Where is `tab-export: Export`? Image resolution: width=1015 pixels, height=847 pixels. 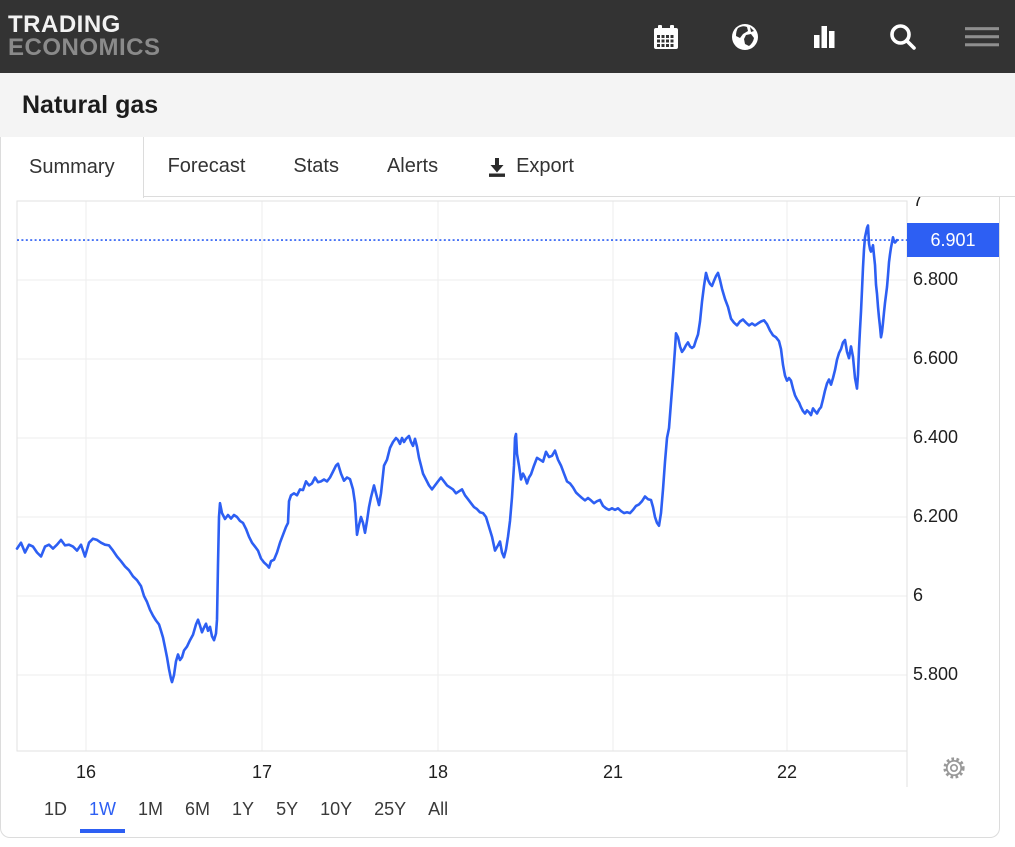 tab-export: Export is located at coordinates (530, 166).